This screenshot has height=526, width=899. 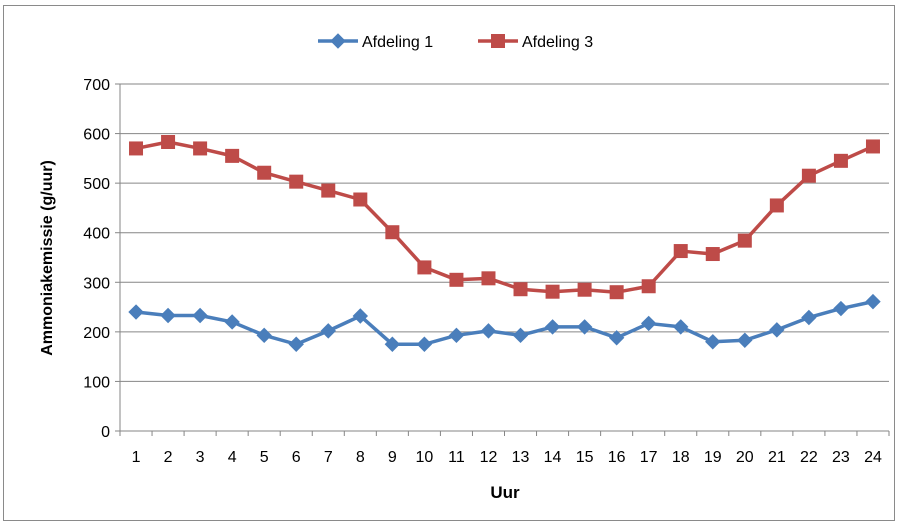 I want to click on x-tick-label: 9, so click(x=392, y=457).